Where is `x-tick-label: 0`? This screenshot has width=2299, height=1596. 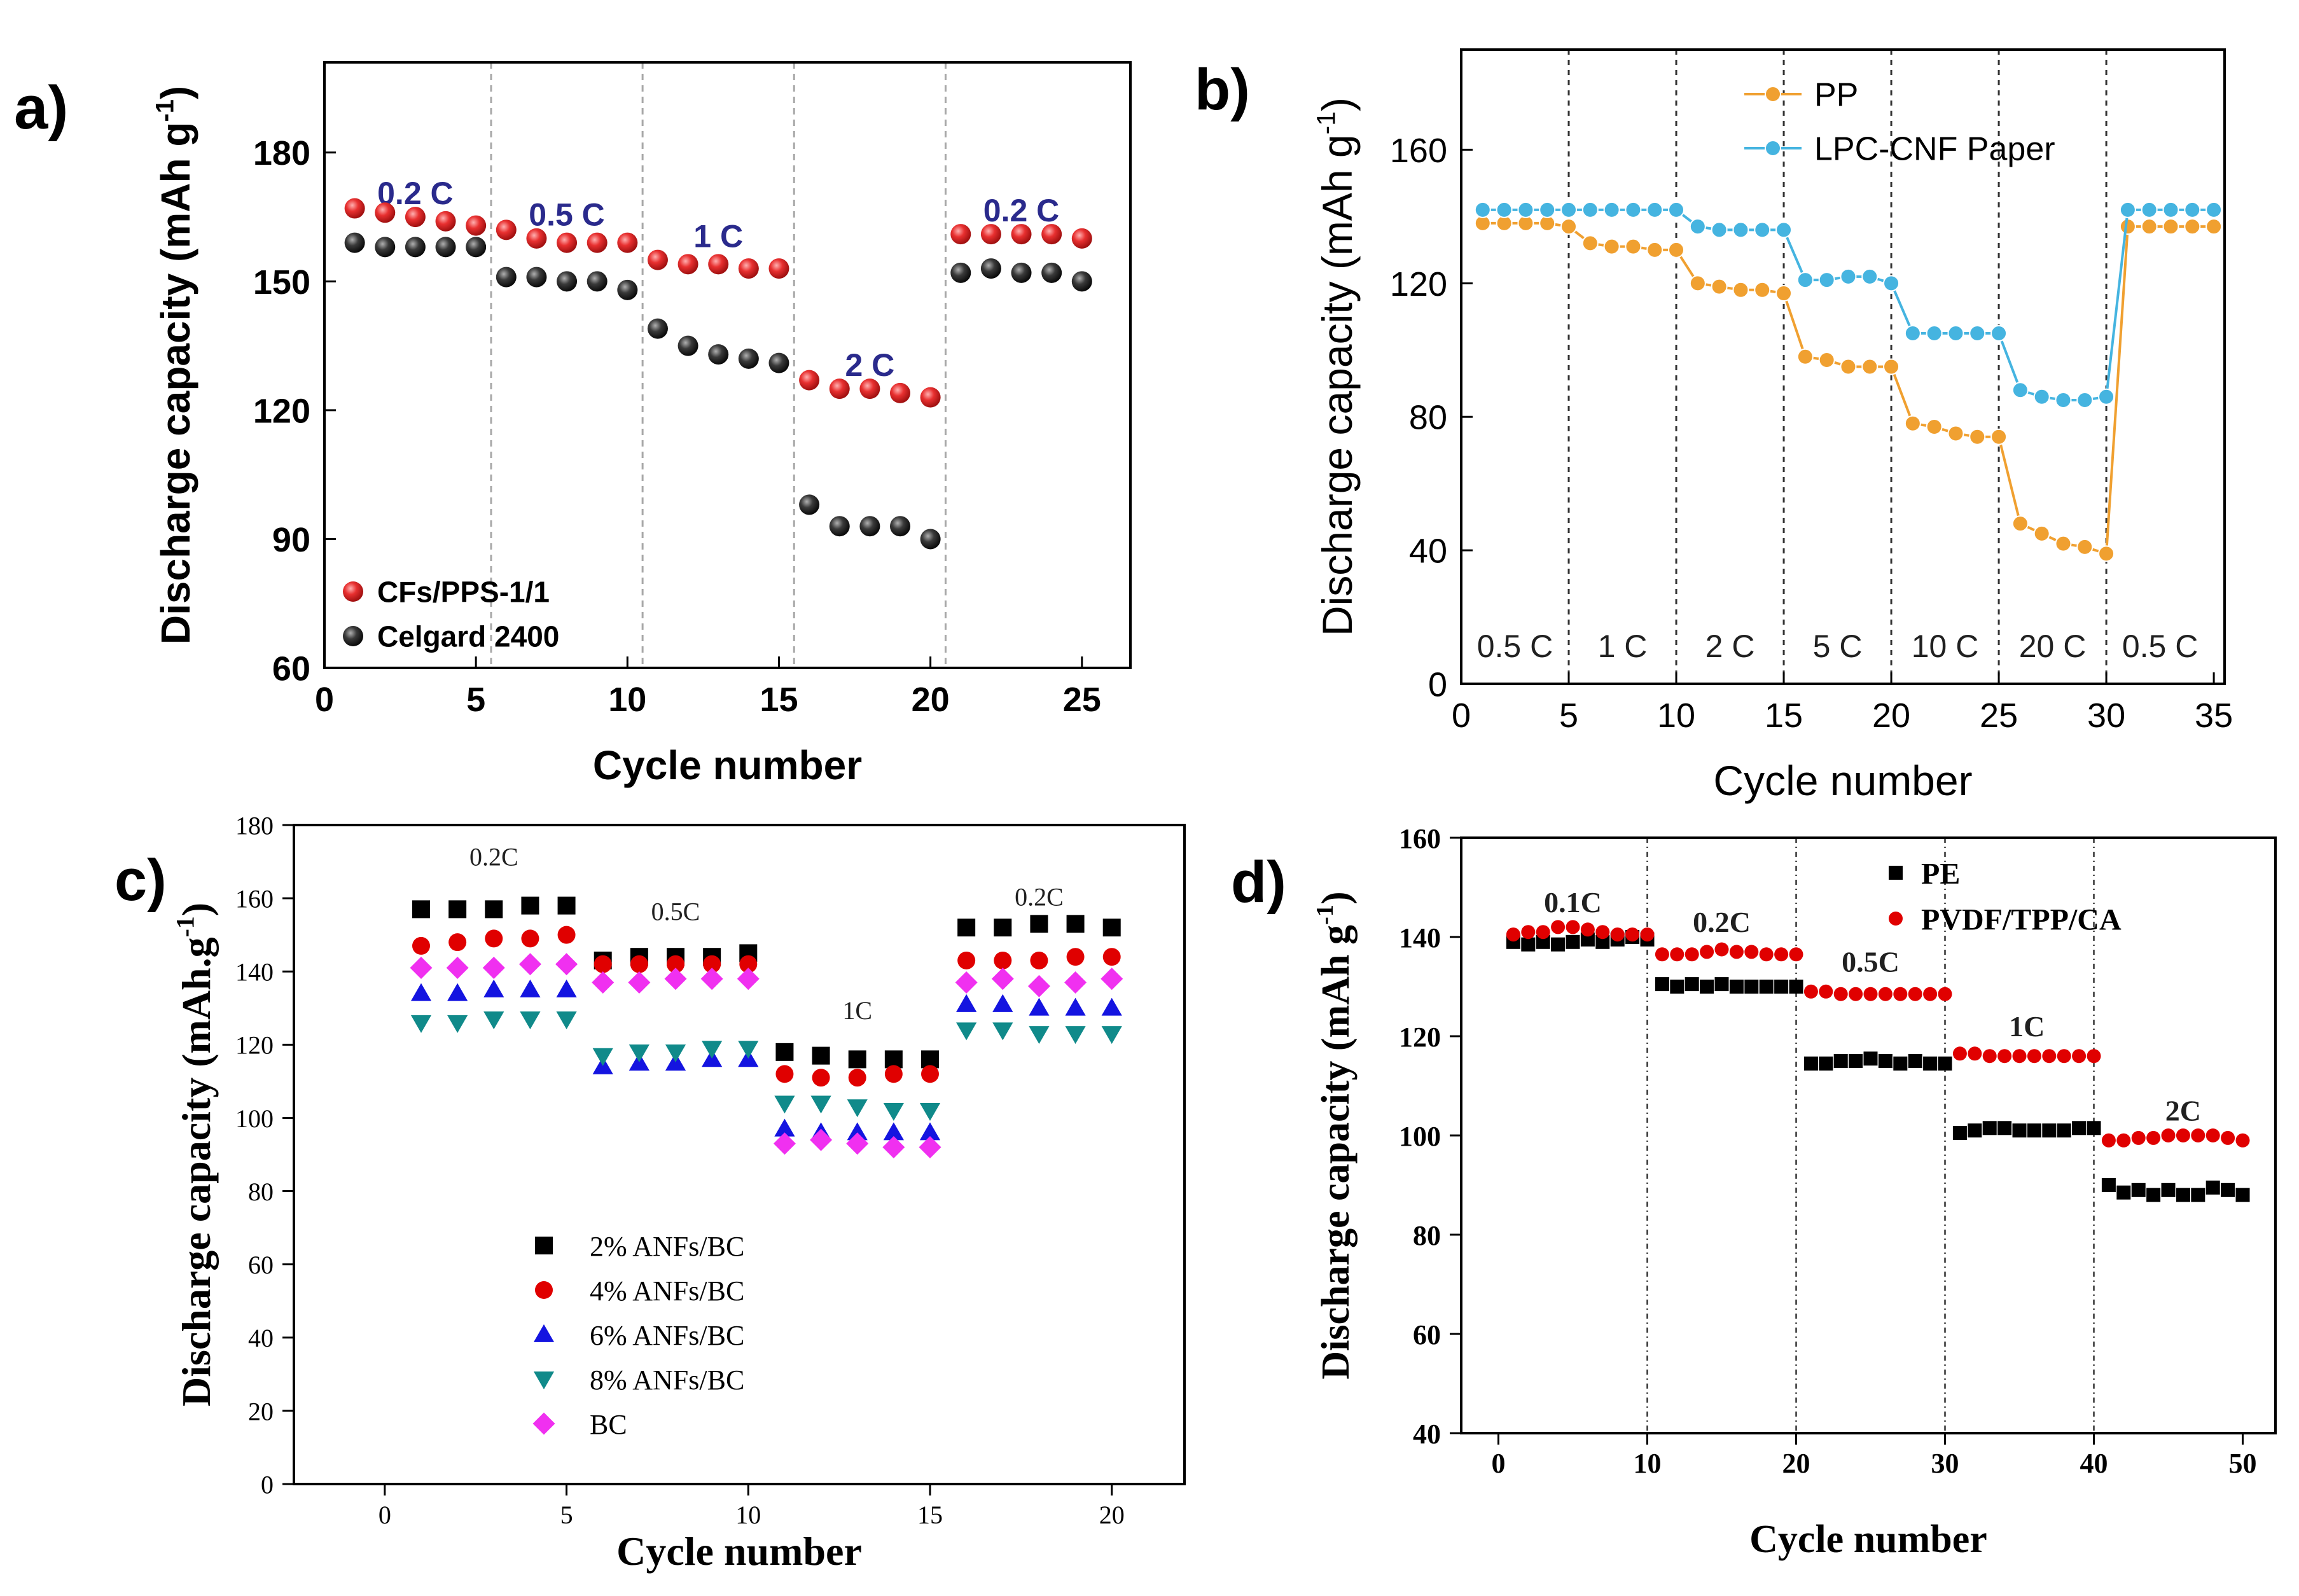 x-tick-label: 0 is located at coordinates (1499, 1463).